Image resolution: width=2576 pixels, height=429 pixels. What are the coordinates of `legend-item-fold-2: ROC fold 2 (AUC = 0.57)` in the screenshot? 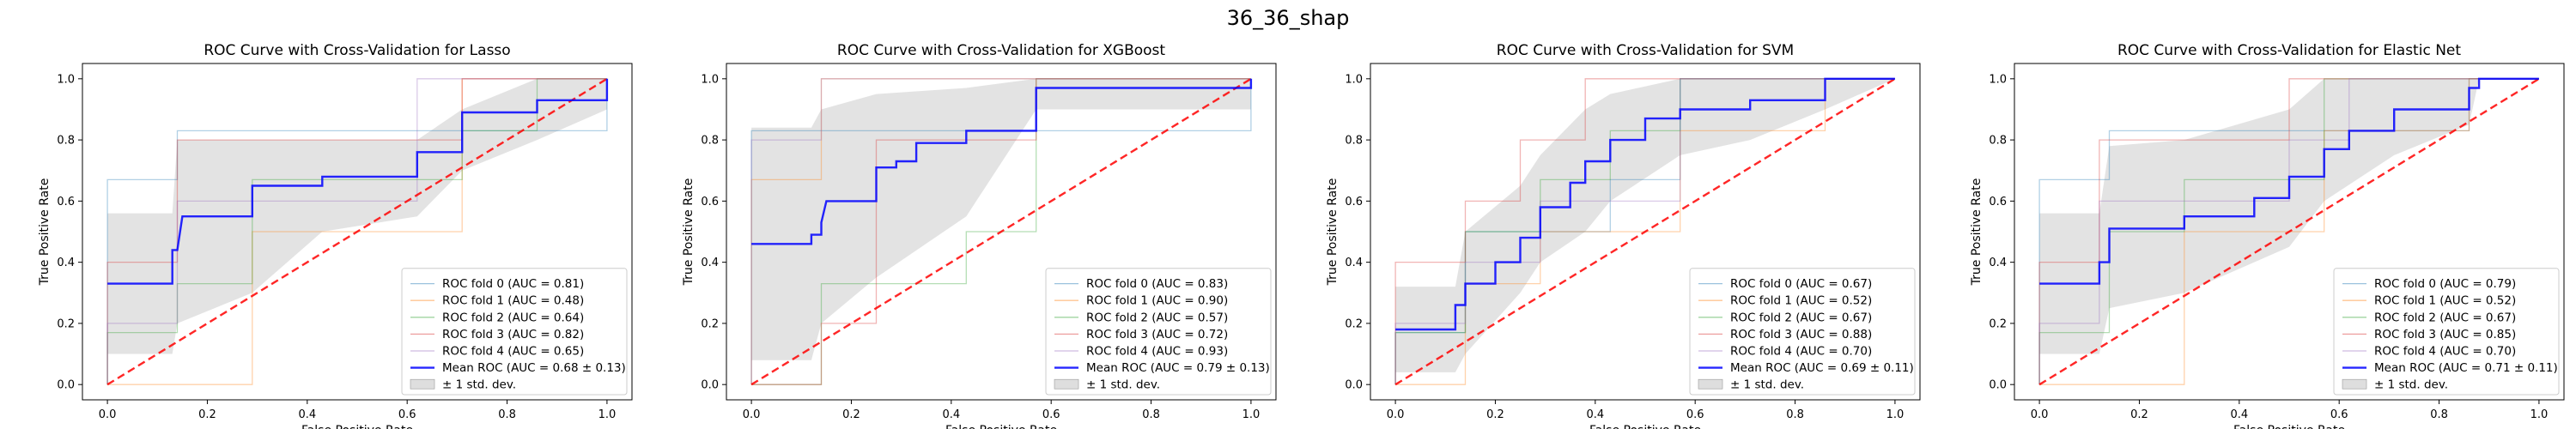 It's located at (1141, 318).